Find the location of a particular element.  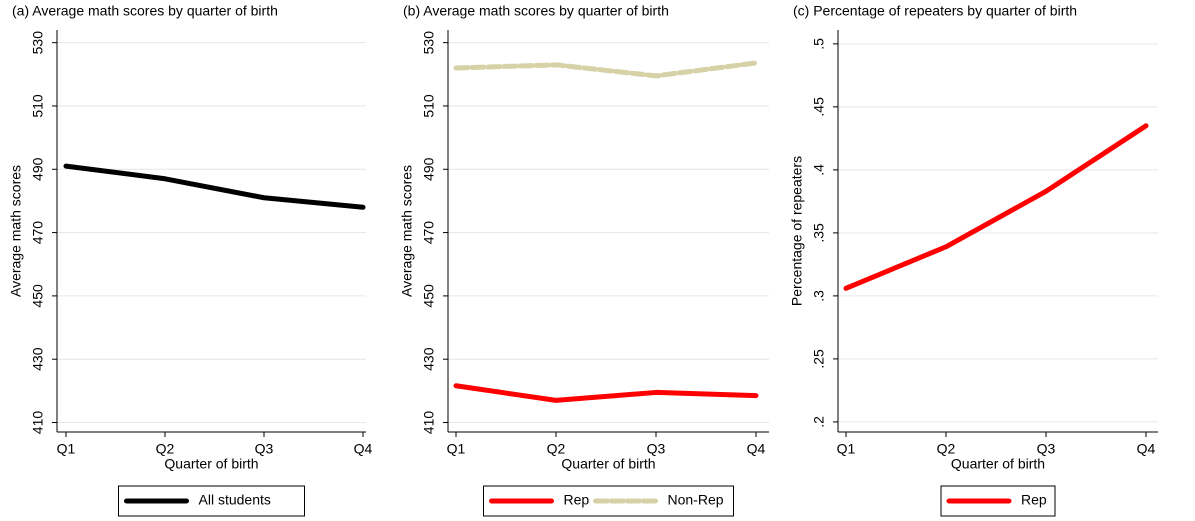

legend: Rep Non-Rep is located at coordinates (608, 501).